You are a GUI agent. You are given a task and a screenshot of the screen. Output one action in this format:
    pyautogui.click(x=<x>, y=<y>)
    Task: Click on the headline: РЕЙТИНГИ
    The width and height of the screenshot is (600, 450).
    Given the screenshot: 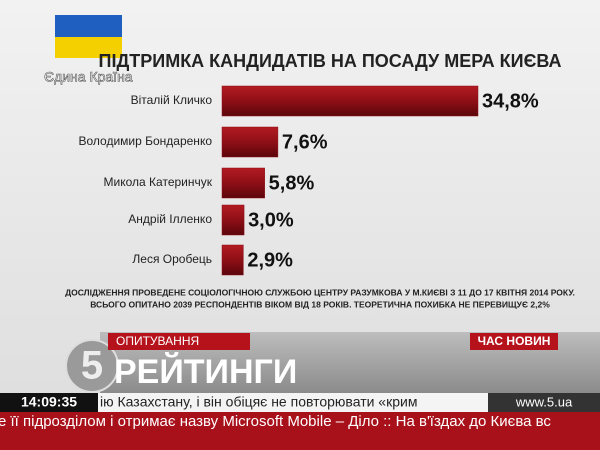 What is the action you would take?
    pyautogui.click(x=205, y=371)
    